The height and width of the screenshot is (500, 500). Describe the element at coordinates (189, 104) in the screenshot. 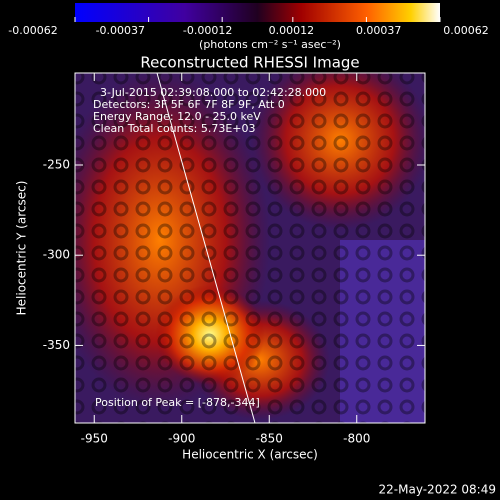

I see `annotation: Detectors: 3F 5F 6F 7F 8F 9F, Att 0` at that location.